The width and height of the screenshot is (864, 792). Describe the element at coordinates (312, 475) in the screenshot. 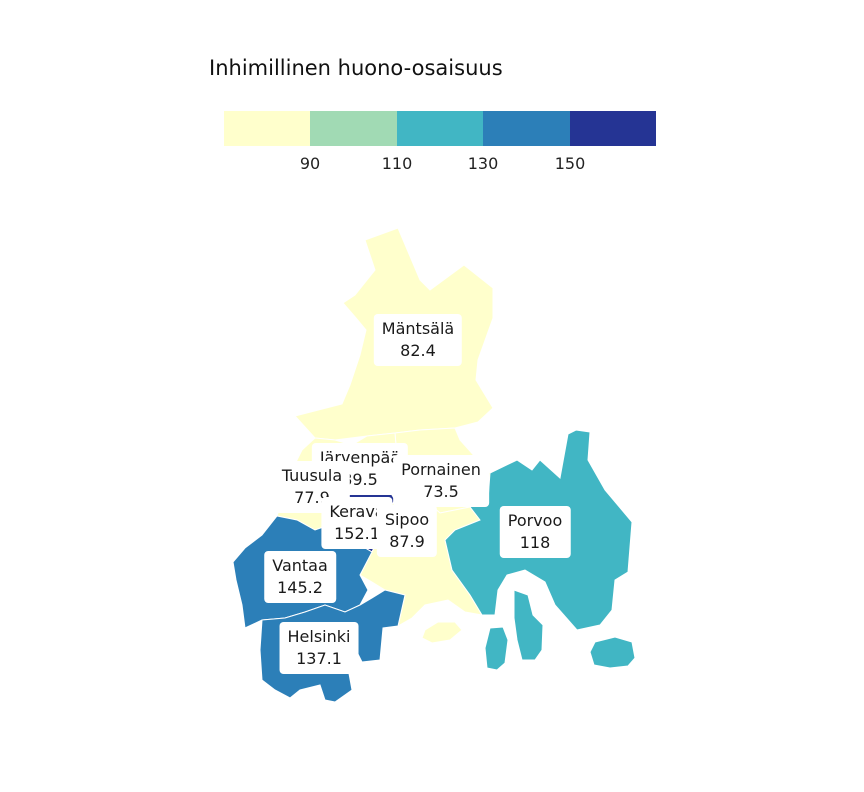

I see `label-tuusula-name: Tuusula` at that location.